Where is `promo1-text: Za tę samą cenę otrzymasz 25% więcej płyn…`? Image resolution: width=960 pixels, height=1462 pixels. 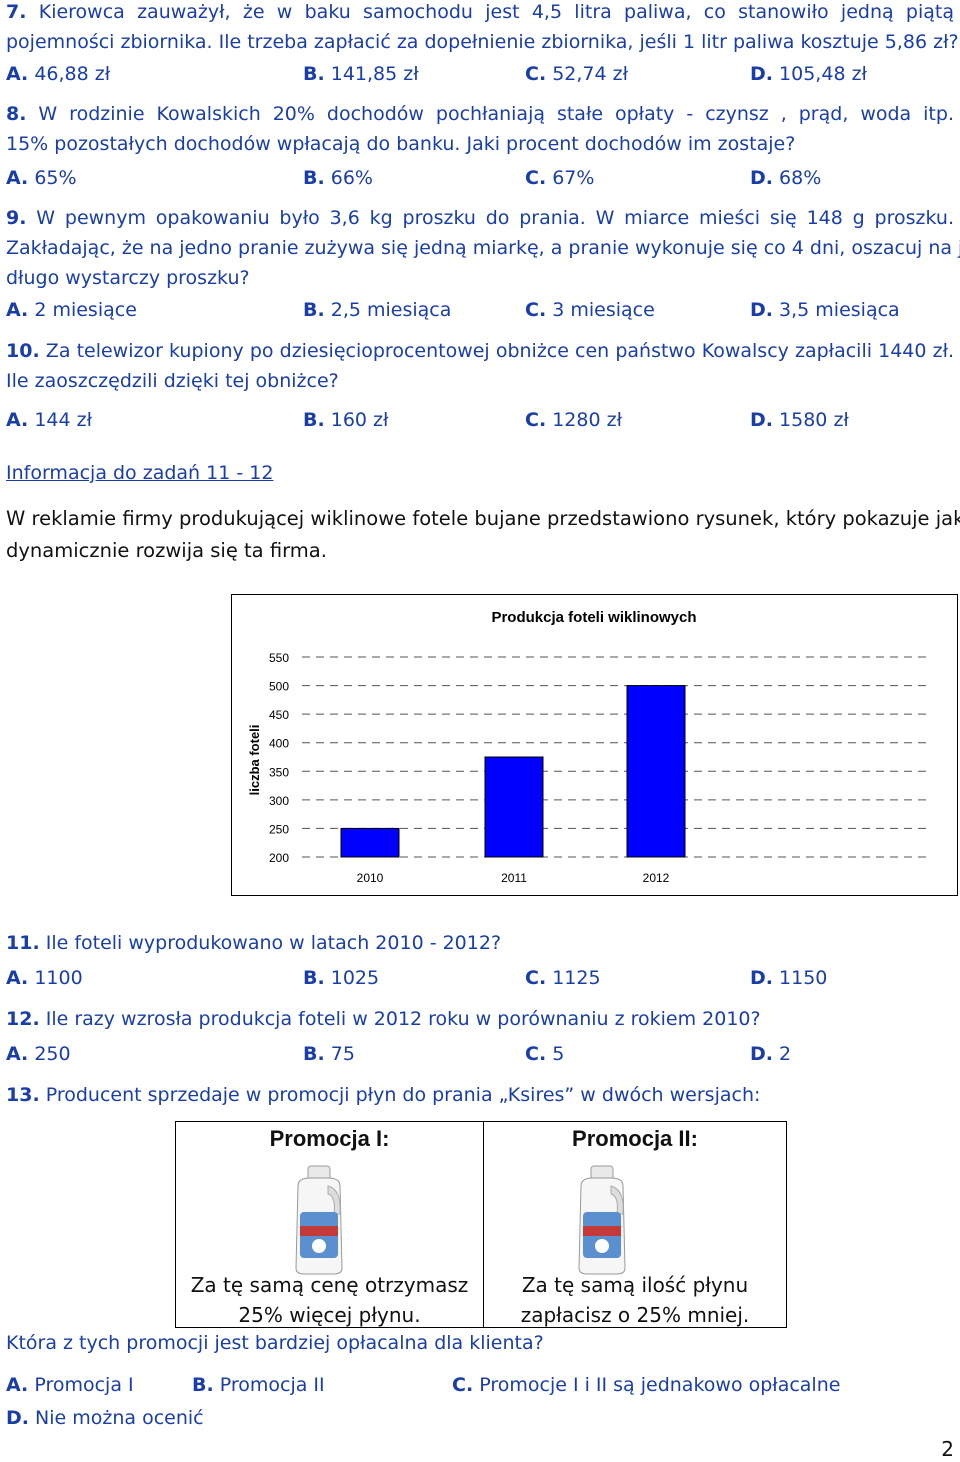
promo1-text: Za tę samą cenę otrzymasz 25% więcej płyn… is located at coordinates (329, 1300).